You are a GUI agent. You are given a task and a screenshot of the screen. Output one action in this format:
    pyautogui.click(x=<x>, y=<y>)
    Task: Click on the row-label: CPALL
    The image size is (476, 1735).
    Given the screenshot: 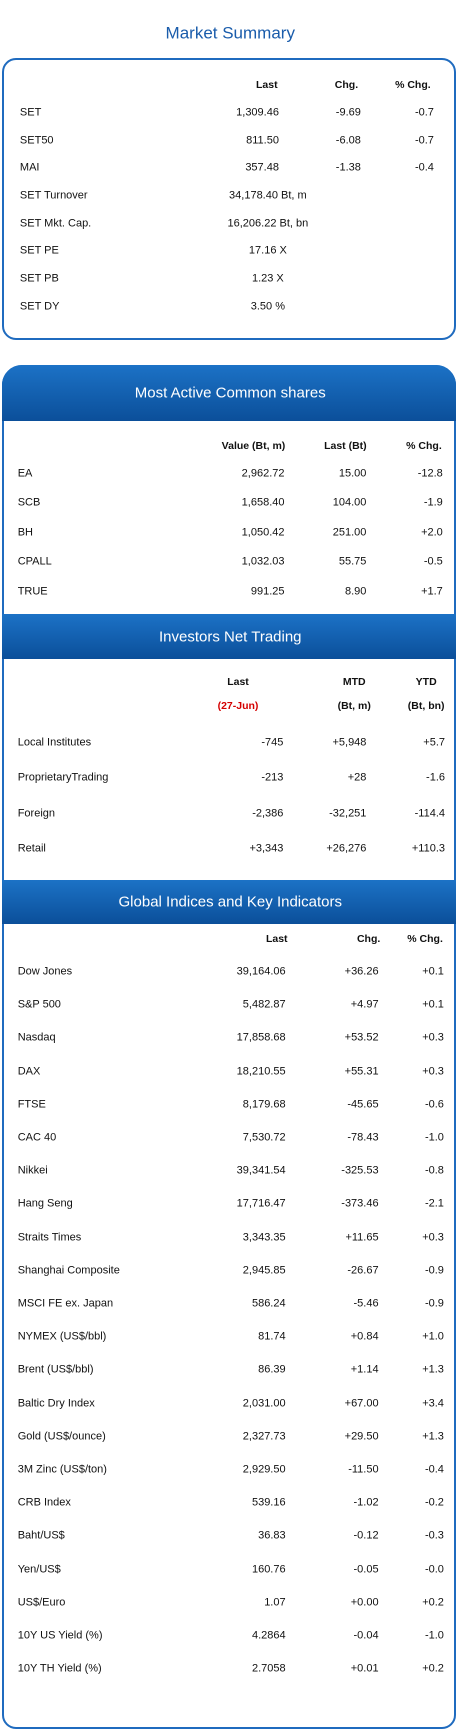 What is the action you would take?
    pyautogui.click(x=34, y=561)
    